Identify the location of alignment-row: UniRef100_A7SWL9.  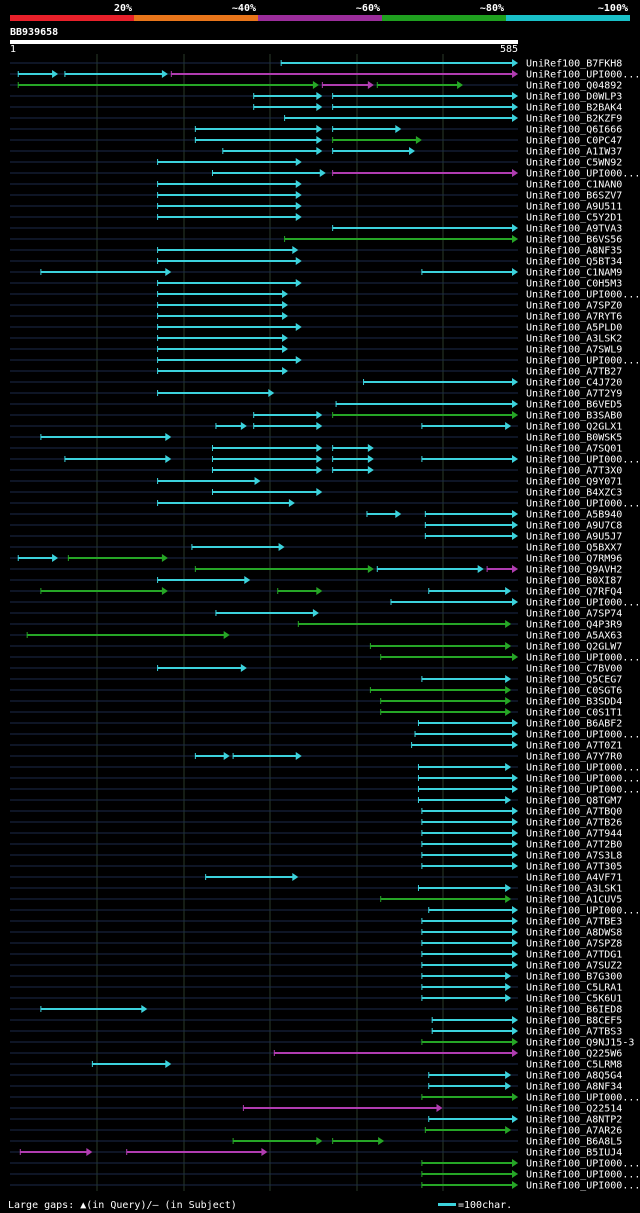
(316, 350).